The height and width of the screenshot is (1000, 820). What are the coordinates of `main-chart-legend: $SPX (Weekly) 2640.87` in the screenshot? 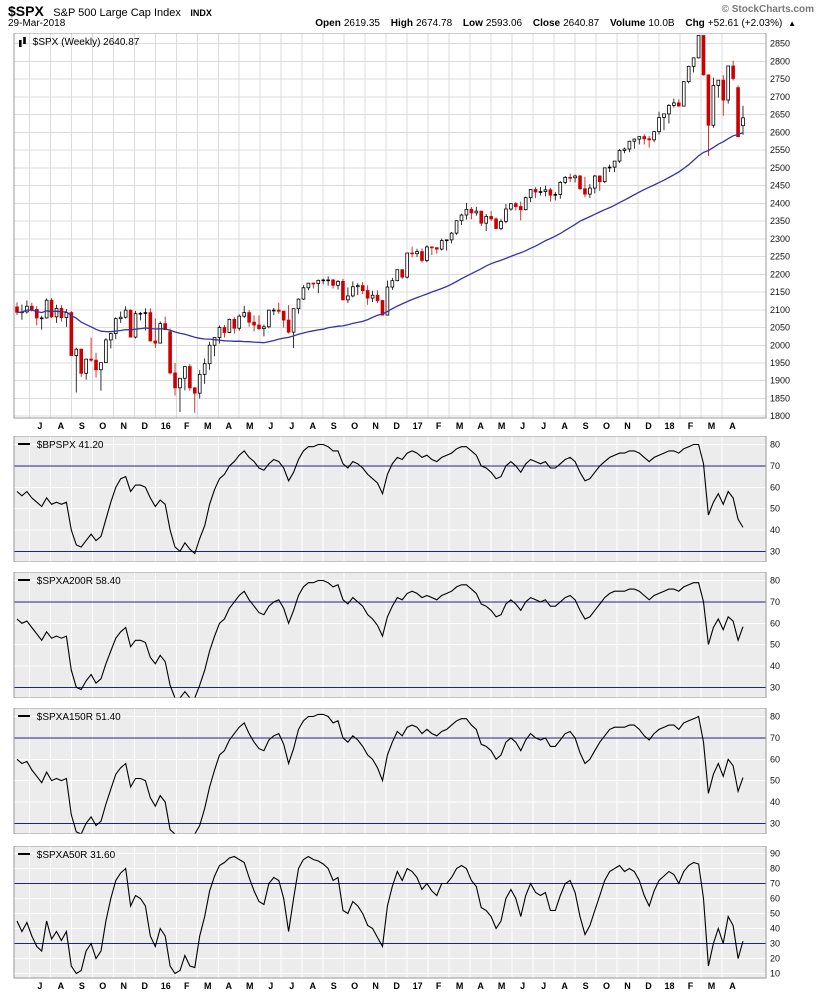 It's located at (78, 42).